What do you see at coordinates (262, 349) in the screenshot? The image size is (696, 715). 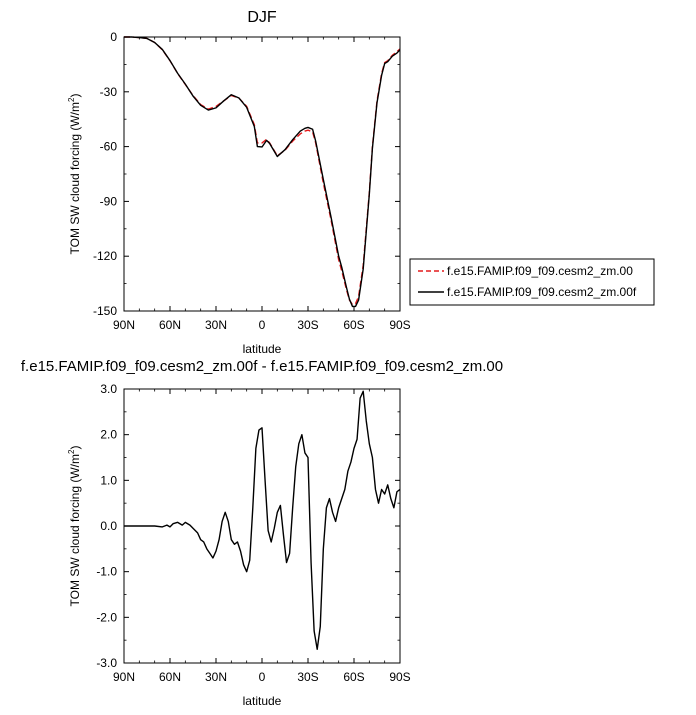 I see `top-x-axis-label: latitude` at bounding box center [262, 349].